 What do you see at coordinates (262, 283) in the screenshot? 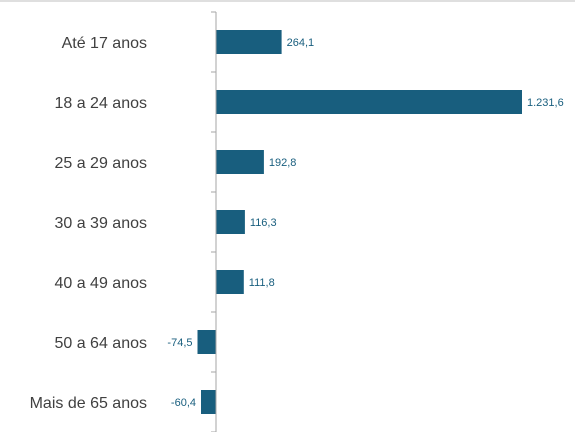
I see `value-label: 111,8` at bounding box center [262, 283].